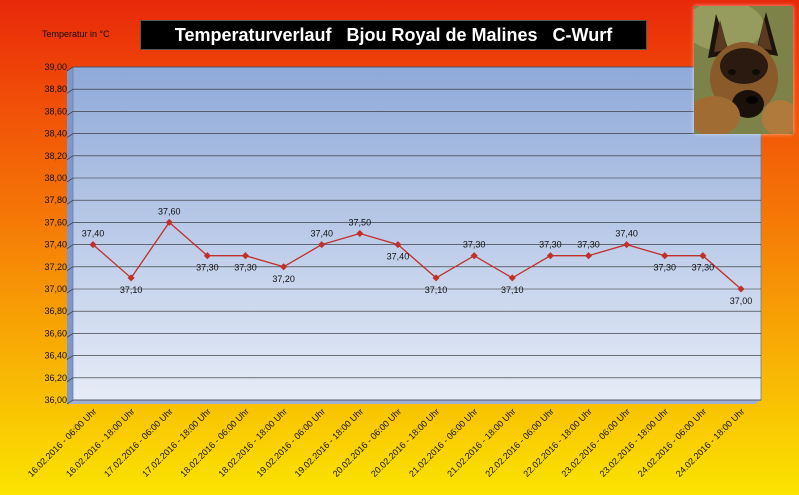 This screenshot has height=495, width=799. What do you see at coordinates (741, 301) in the screenshot?
I see `data-label: 37,00` at bounding box center [741, 301].